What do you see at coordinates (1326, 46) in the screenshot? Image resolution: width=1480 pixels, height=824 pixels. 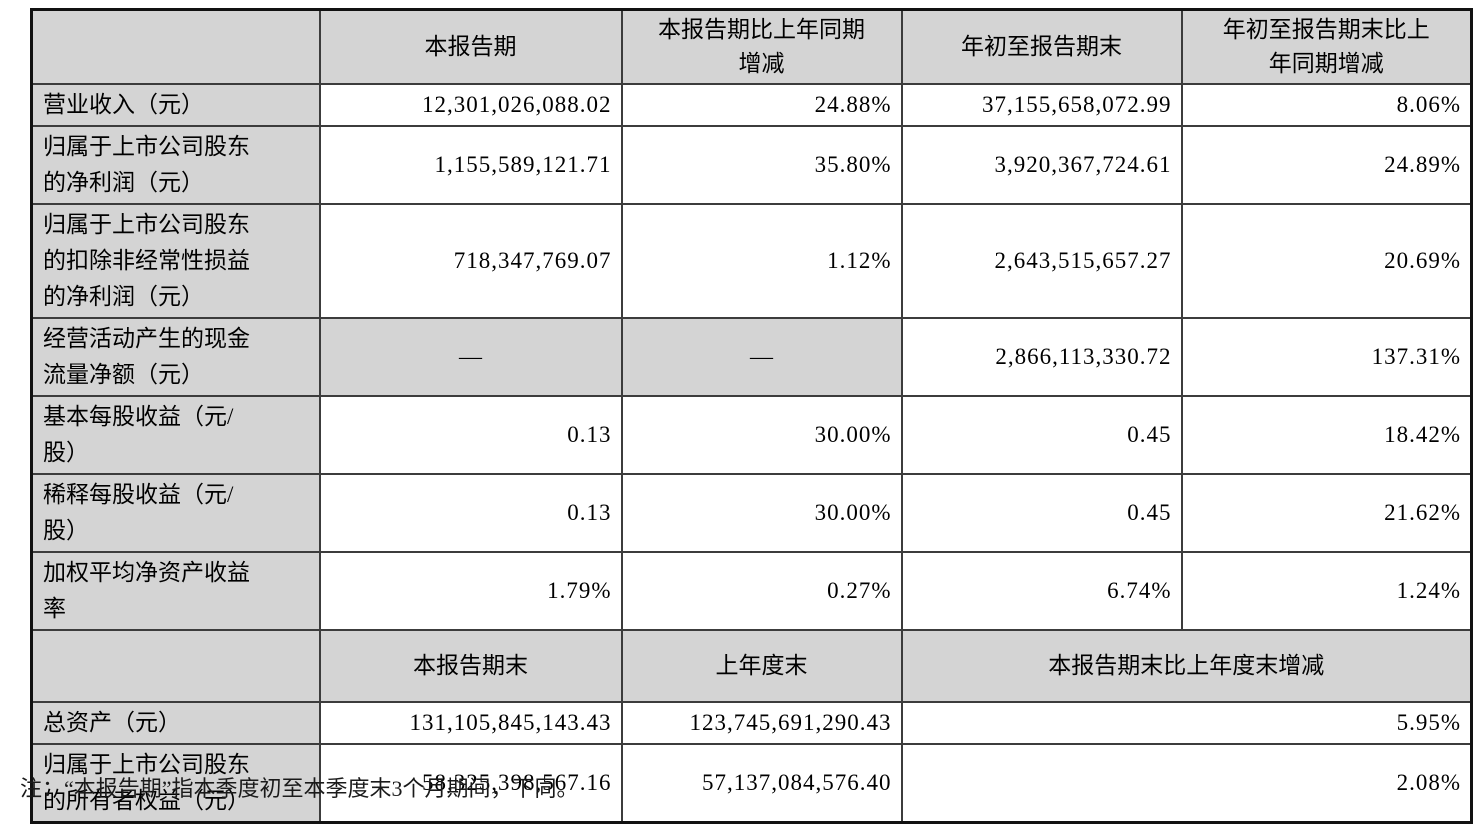 I see `col-header-year-to-date-yoy-change: 年初至报告期末比上 年同期增减` at bounding box center [1326, 46].